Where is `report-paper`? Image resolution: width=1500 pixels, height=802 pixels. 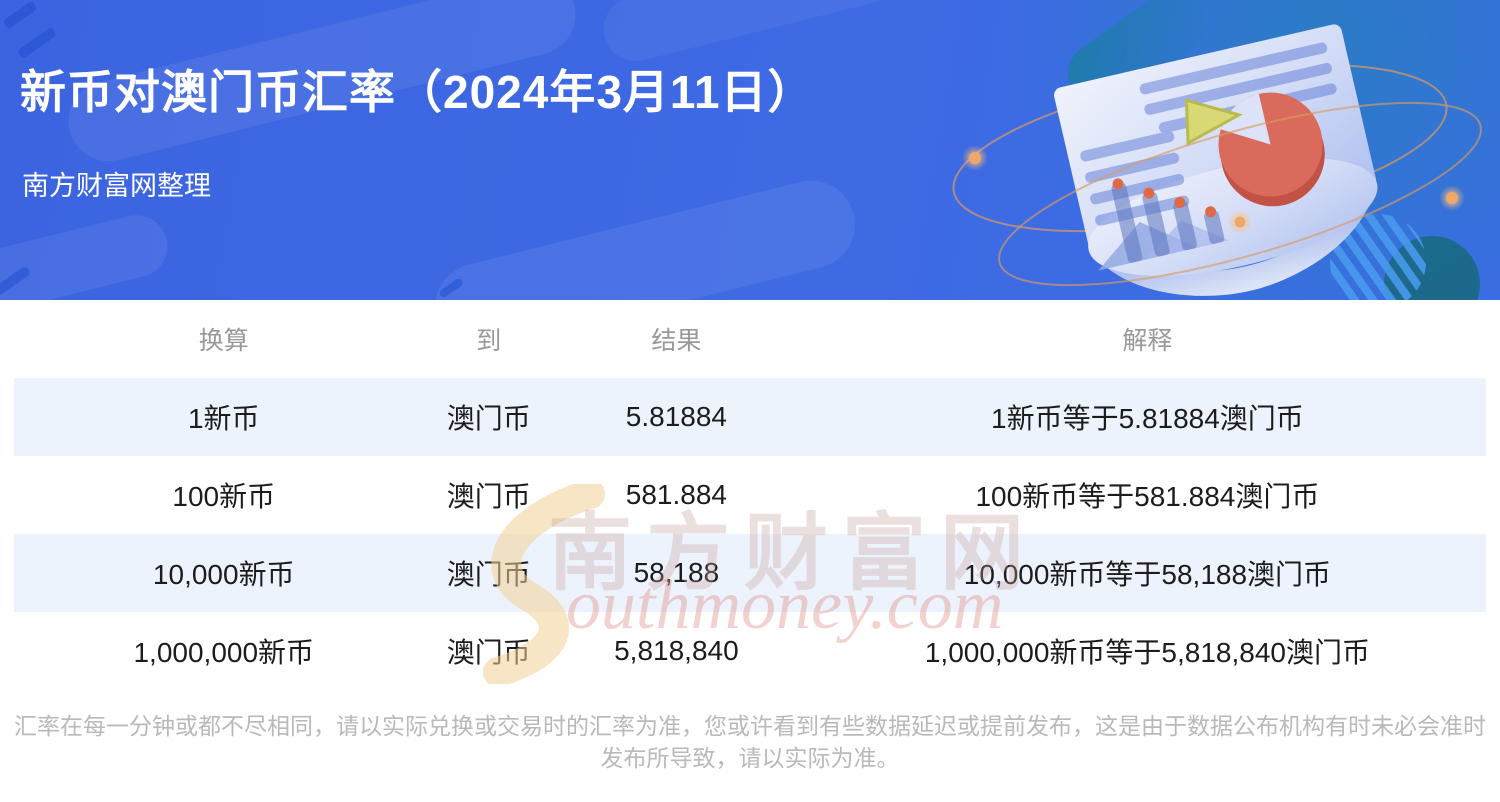
report-paper is located at coordinates (1216, 160).